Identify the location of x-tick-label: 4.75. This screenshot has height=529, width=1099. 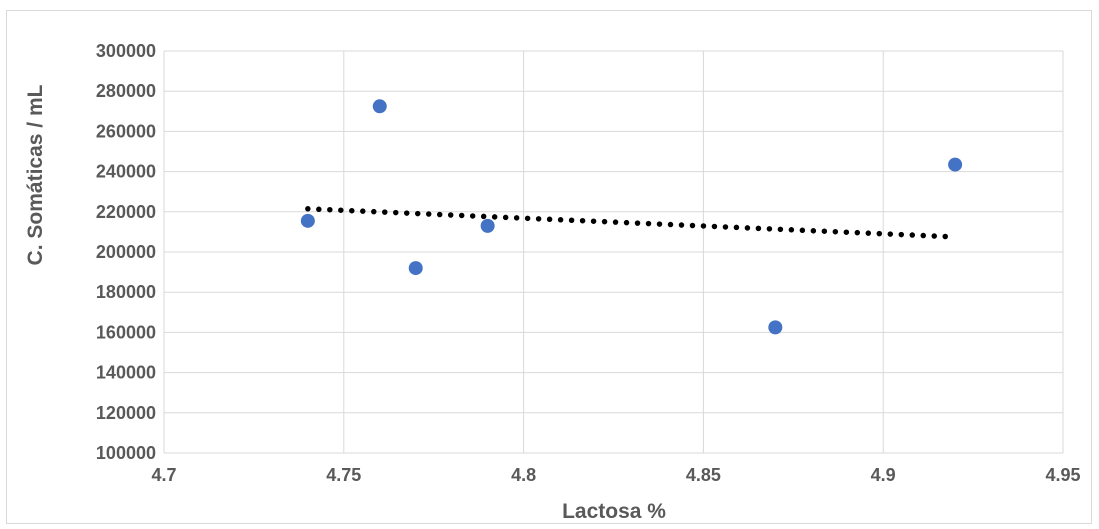
(343, 475).